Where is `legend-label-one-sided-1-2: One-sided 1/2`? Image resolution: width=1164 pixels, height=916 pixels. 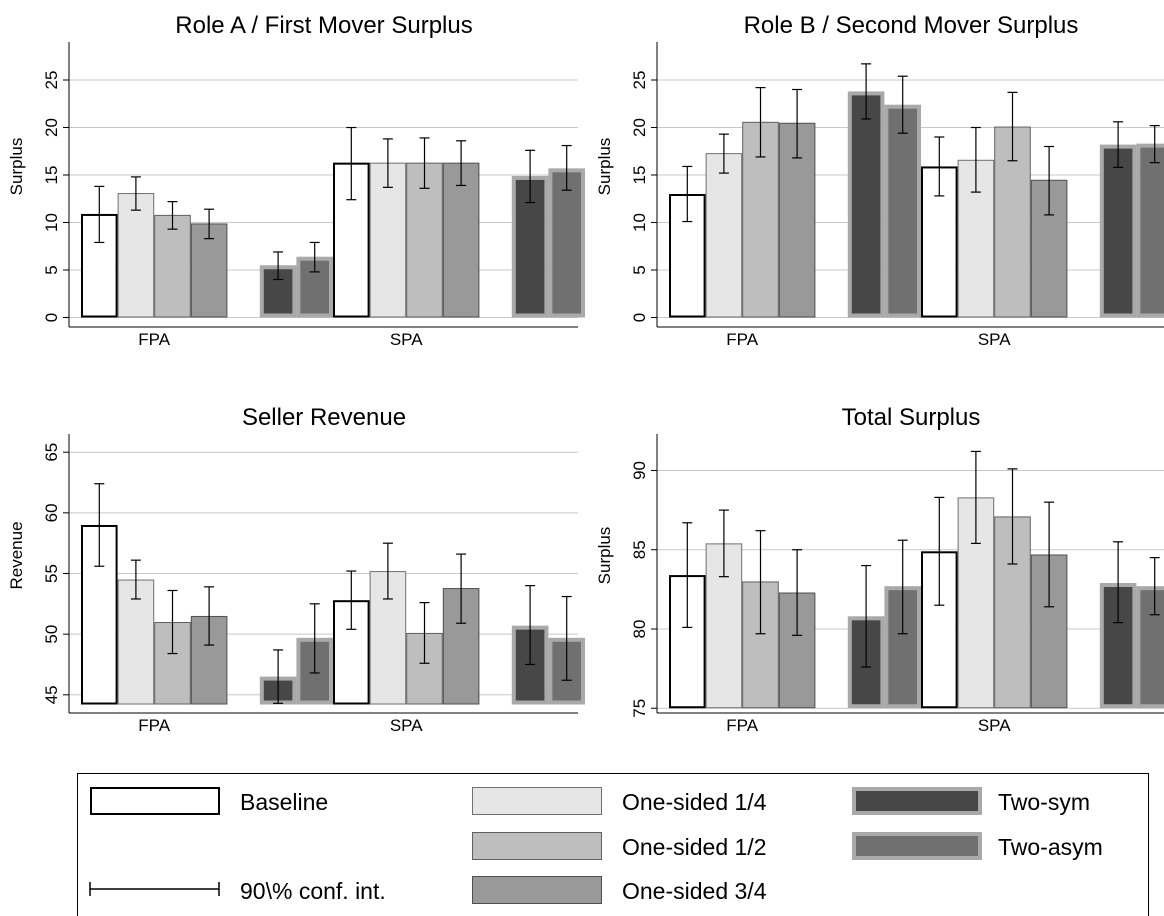
legend-label-one-sided-1-2: One-sided 1/2 is located at coordinates (694, 847).